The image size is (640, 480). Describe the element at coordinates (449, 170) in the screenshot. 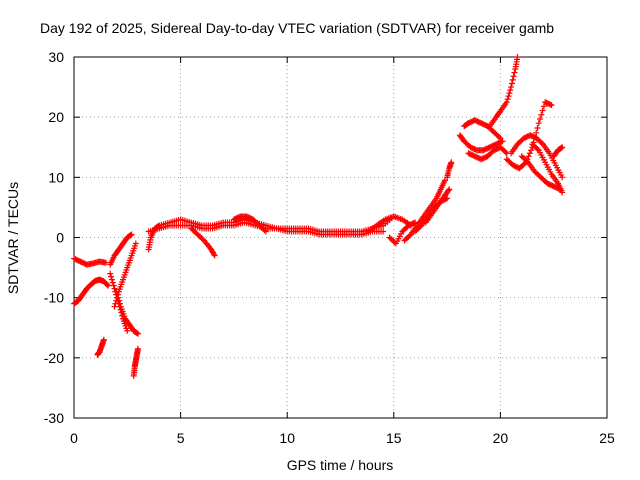

I see `series-arc-r` at that location.